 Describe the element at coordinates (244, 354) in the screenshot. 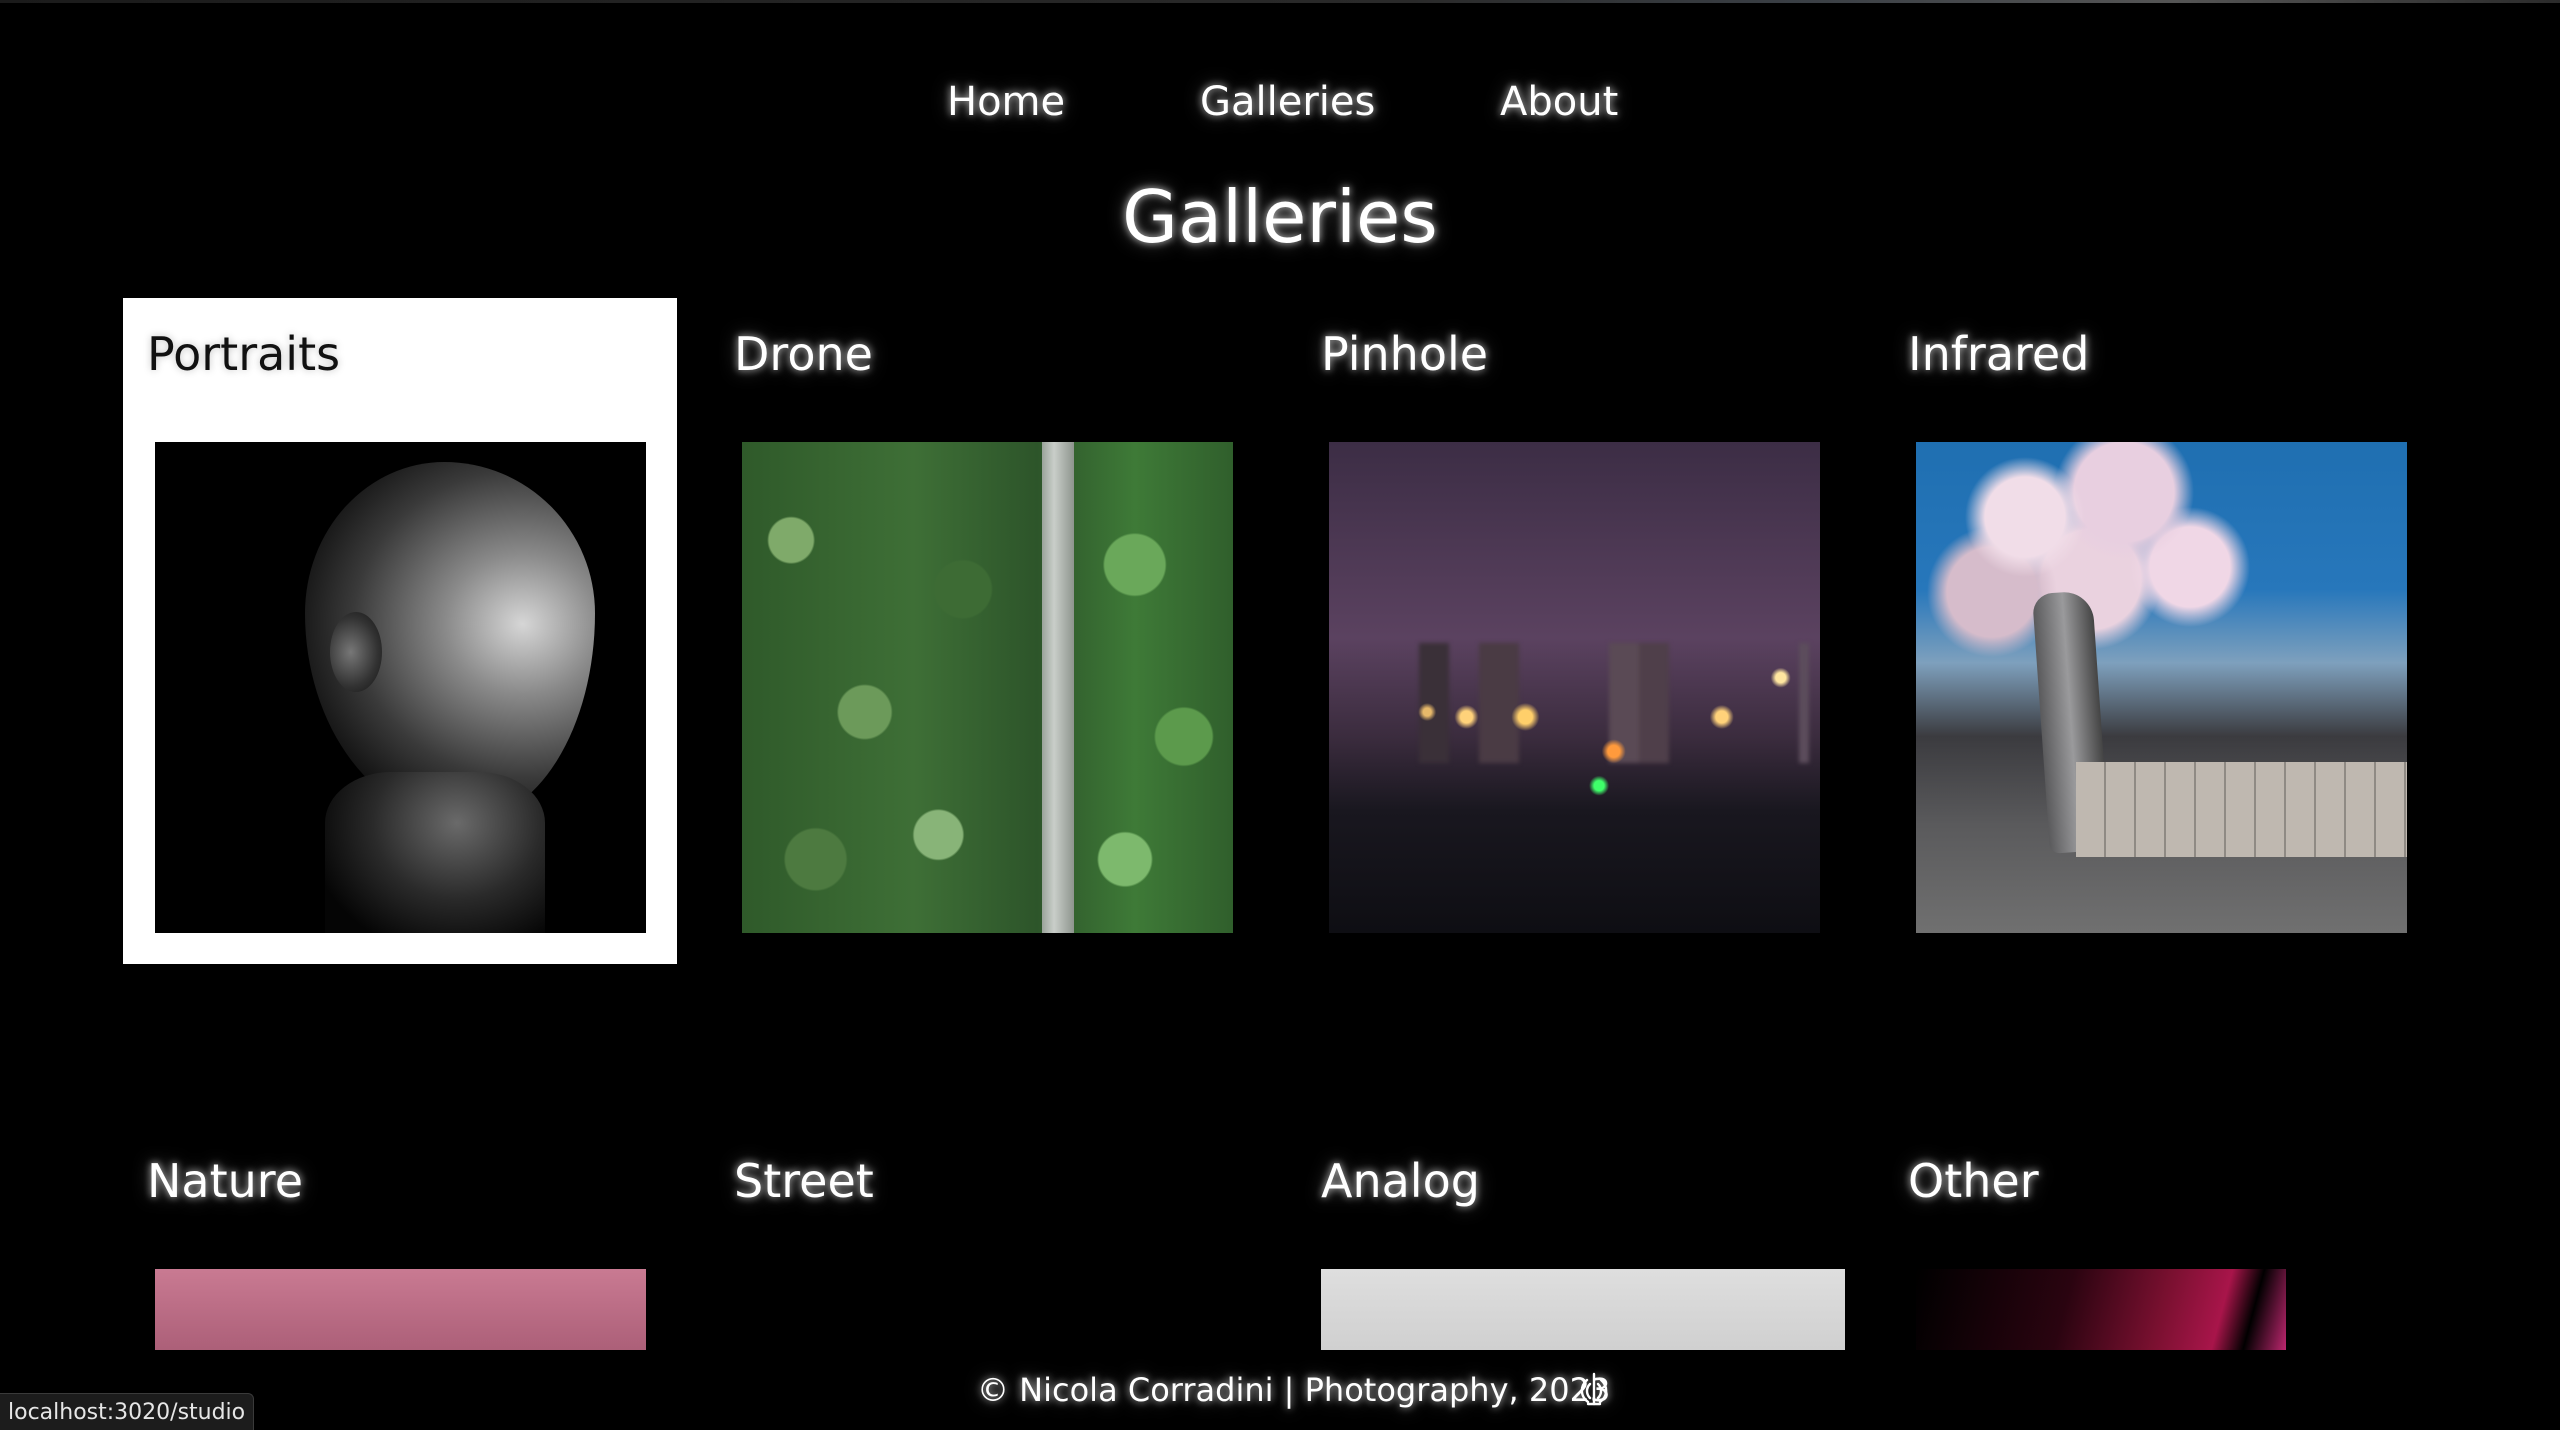

I see `gallery-card-label: Portraits` at that location.